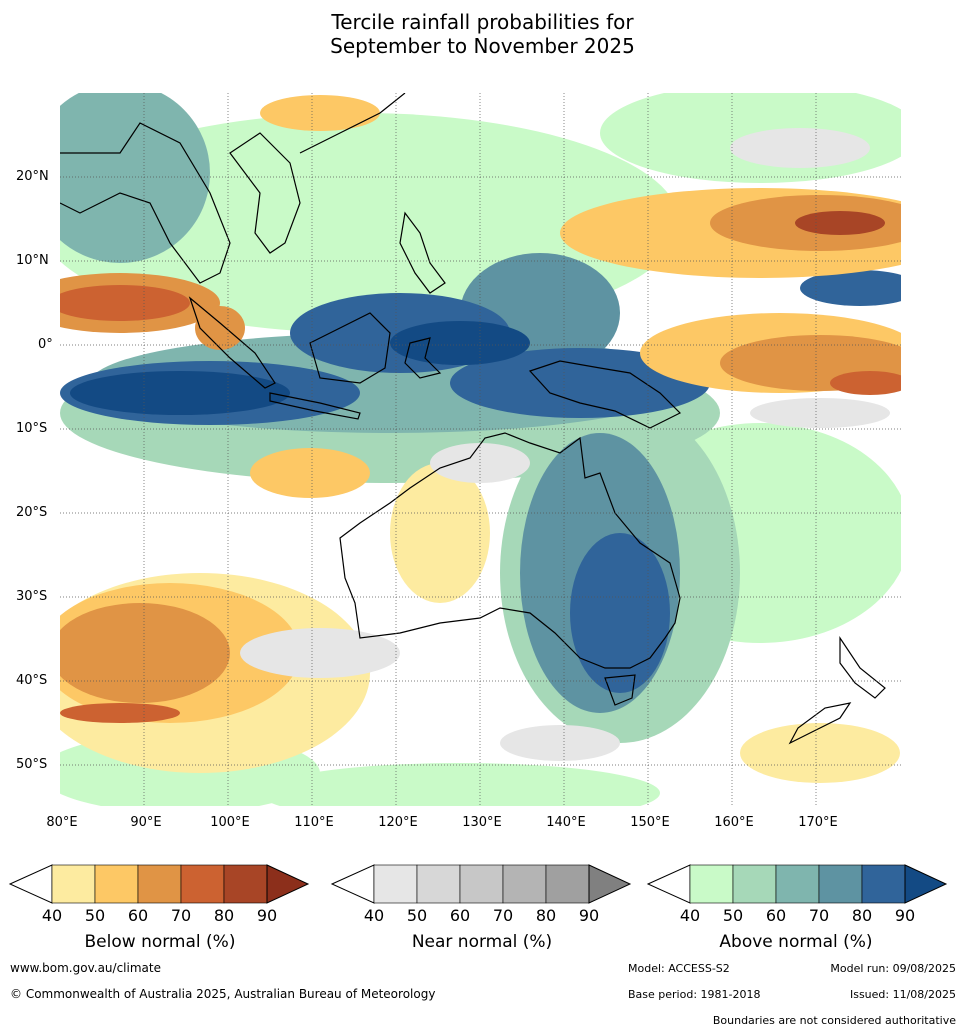 The height and width of the screenshot is (1035, 965). Describe the element at coordinates (32, 176) in the screenshot. I see `lat-label-20n: 20°N` at that location.